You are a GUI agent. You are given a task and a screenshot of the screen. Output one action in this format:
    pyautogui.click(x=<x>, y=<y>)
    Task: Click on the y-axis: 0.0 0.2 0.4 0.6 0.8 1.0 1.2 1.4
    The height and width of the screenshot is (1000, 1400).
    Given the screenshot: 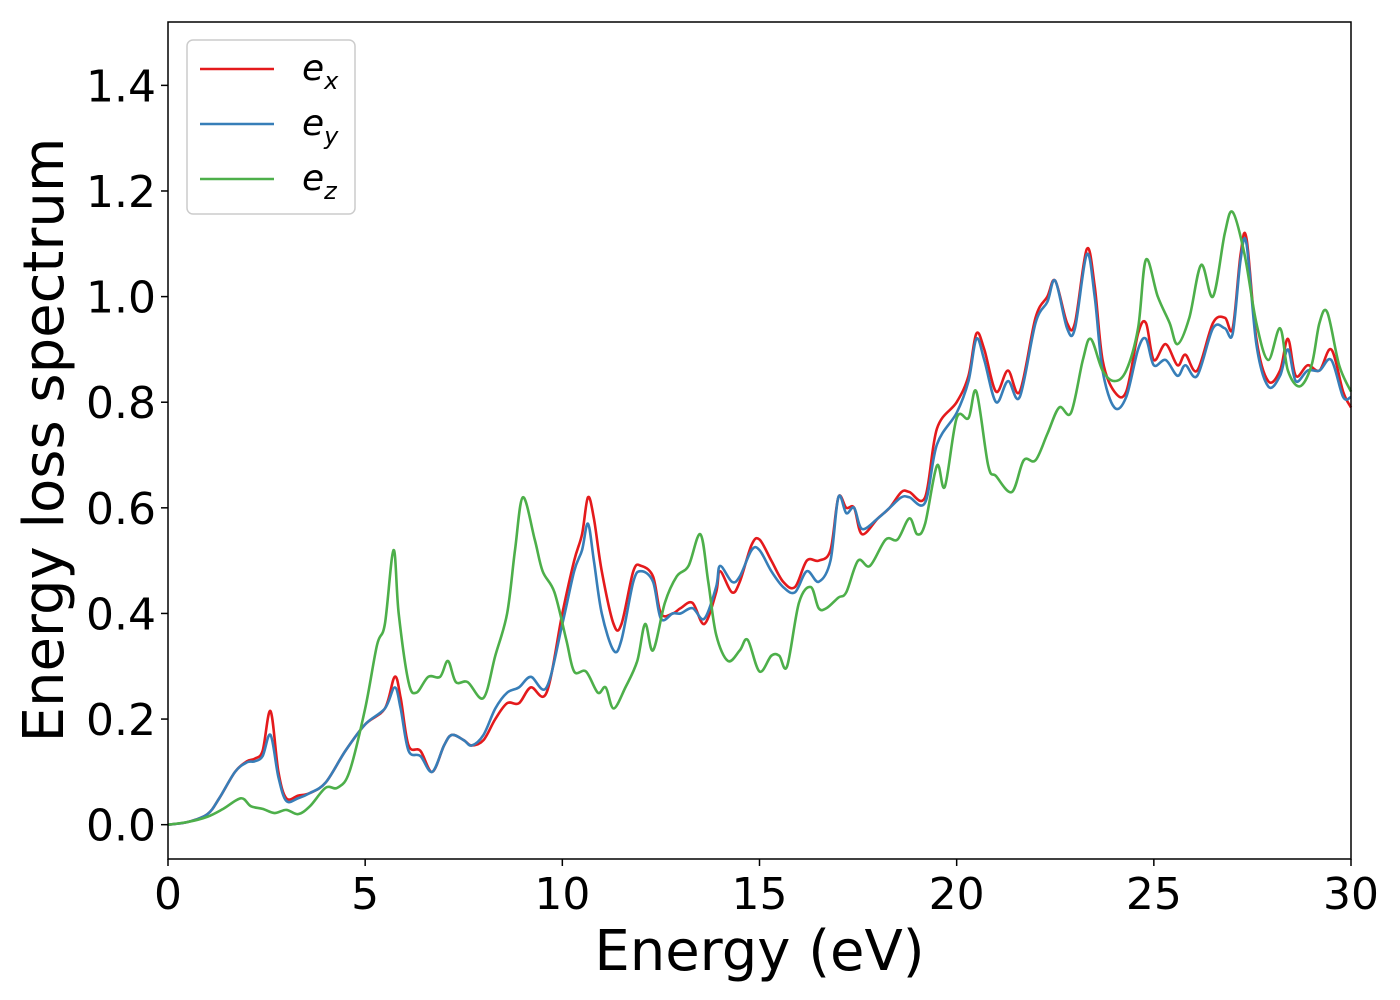 What is the action you would take?
    pyautogui.click(x=127, y=456)
    